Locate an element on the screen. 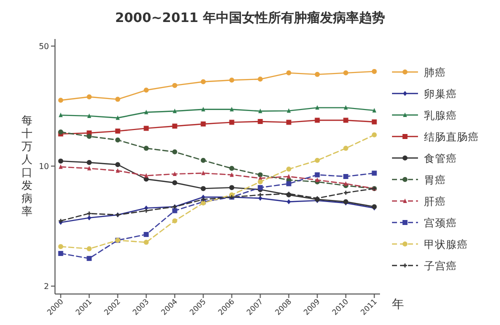 Image resolution: width=500 pixels, height=325 pixels. legend-label: 子宫癌 is located at coordinates (440, 266).